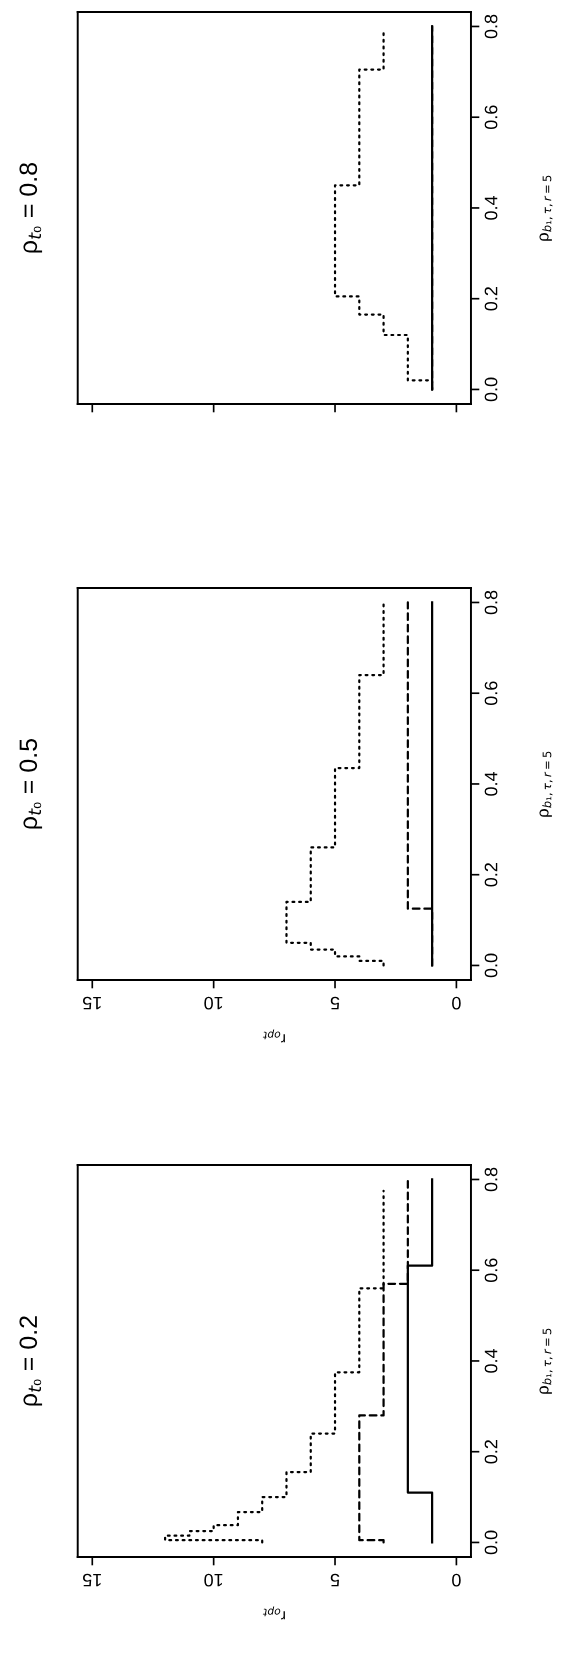  I want to click on text: ρ$_{t₀}$ = 0.5, so click(31, 783).